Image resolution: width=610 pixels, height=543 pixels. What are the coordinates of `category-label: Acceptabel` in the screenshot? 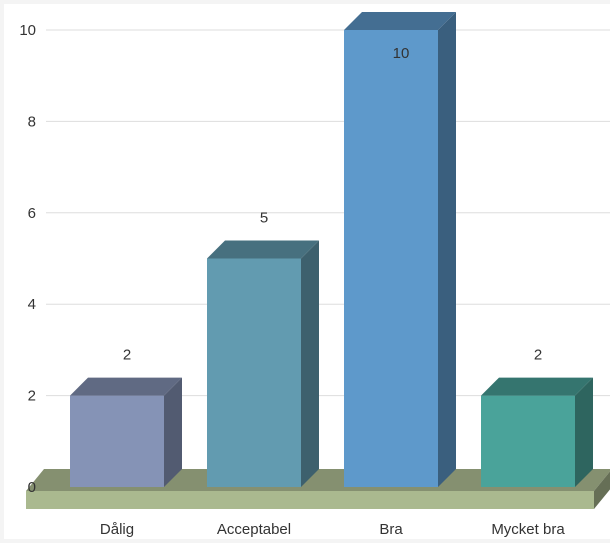 It's located at (254, 529).